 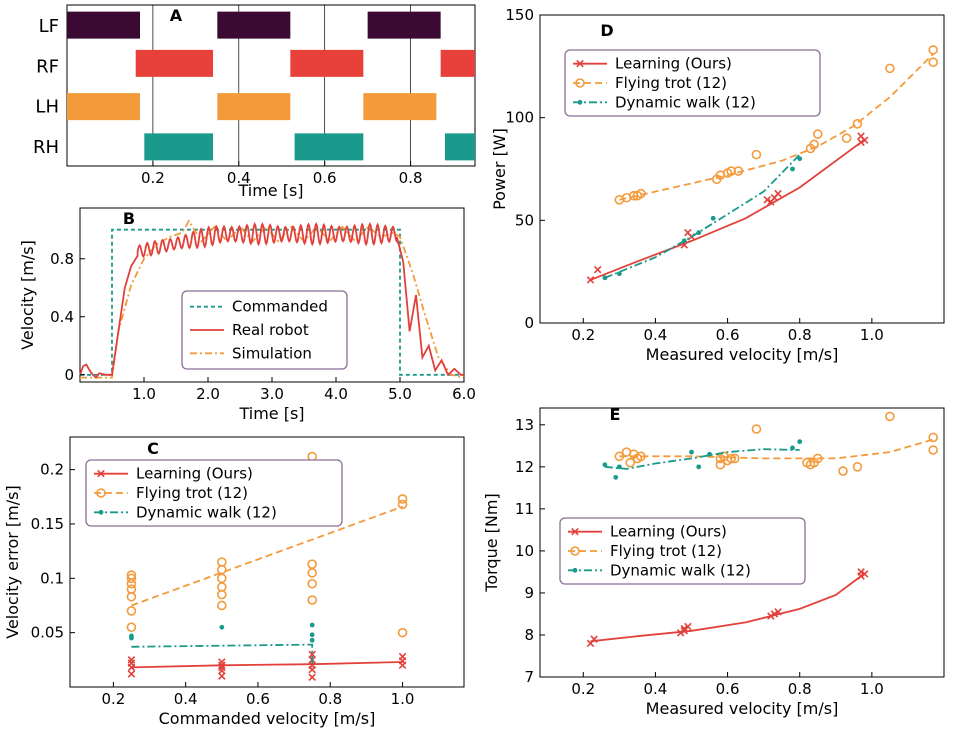 I want to click on y-tick-label: 0.05, so click(x=47, y=633).